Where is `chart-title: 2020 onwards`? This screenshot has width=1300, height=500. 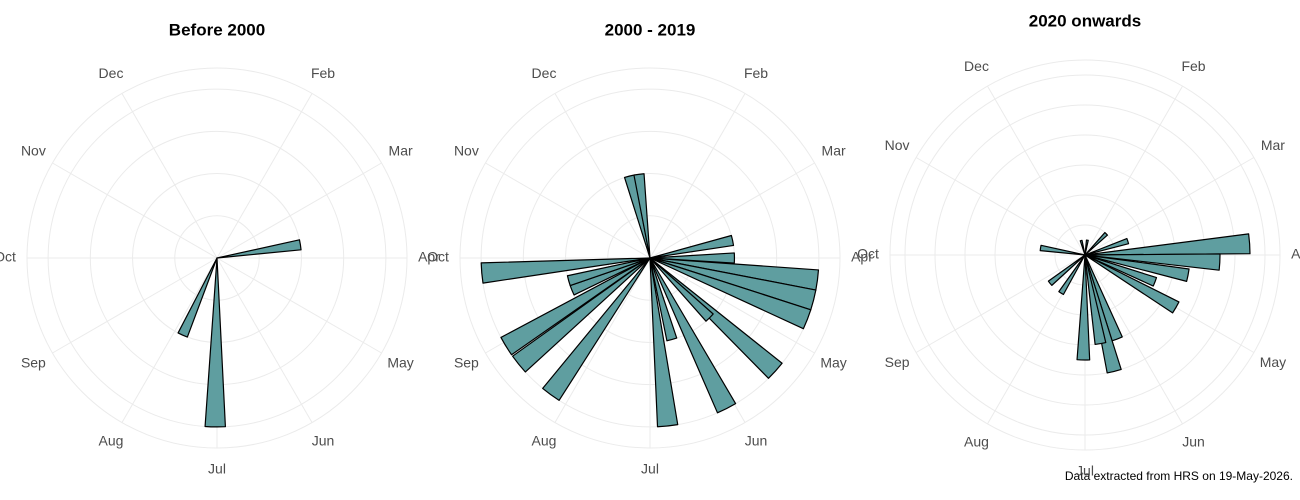 chart-title: 2020 onwards is located at coordinates (1085, 20).